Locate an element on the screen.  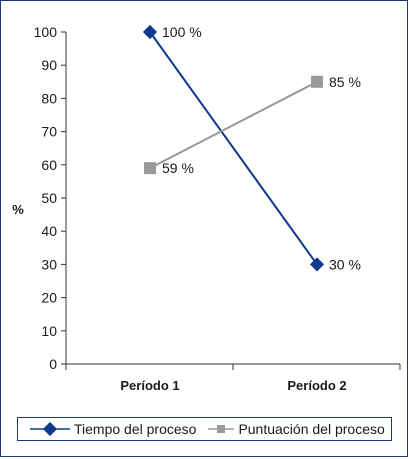
y-tick-label: 70 is located at coordinates (49, 132).